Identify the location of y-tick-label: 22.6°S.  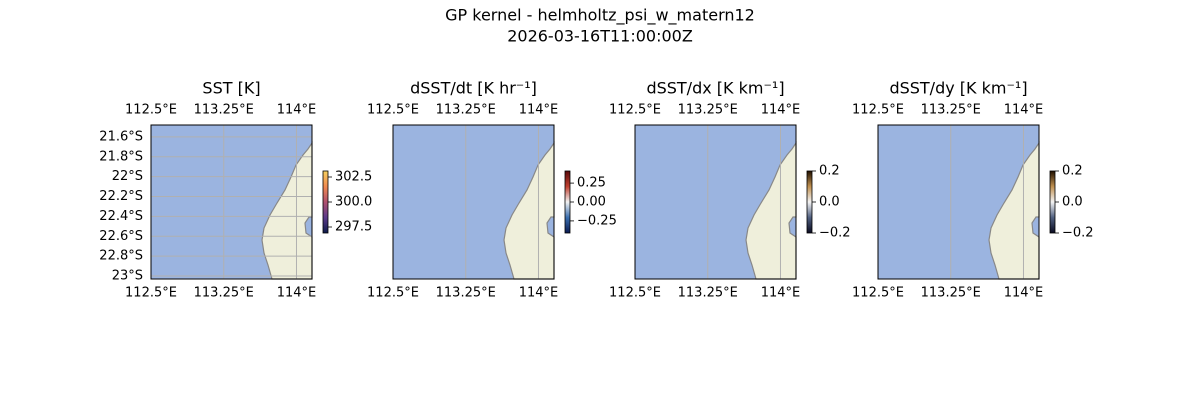
(121, 236).